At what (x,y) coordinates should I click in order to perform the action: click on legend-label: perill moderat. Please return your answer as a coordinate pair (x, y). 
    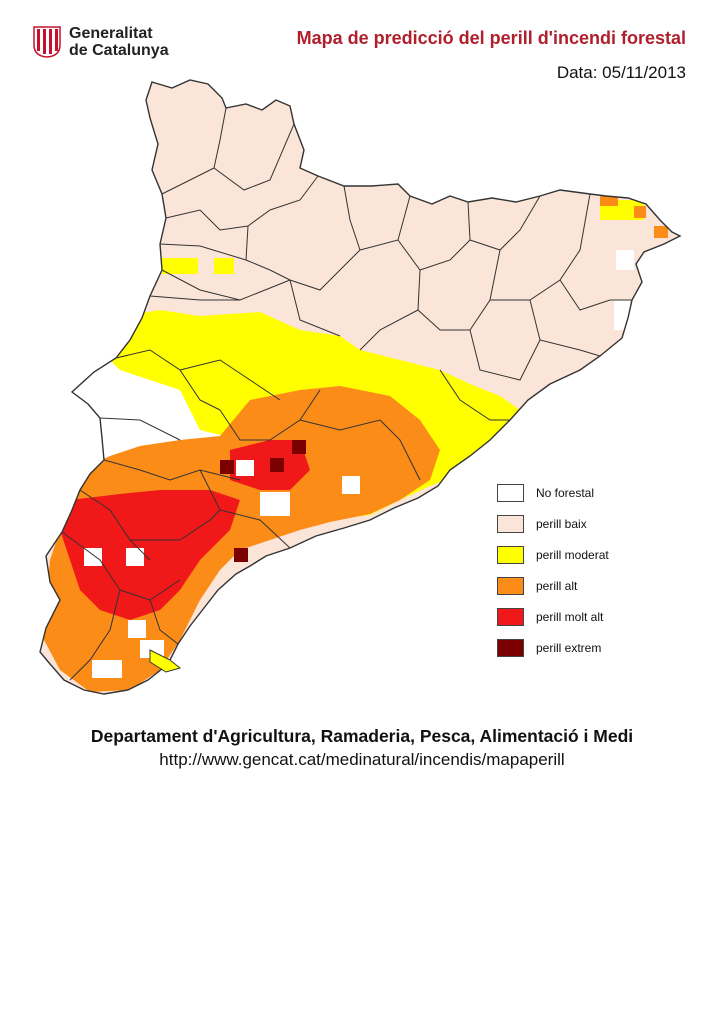
    Looking at the image, I should click on (572, 555).